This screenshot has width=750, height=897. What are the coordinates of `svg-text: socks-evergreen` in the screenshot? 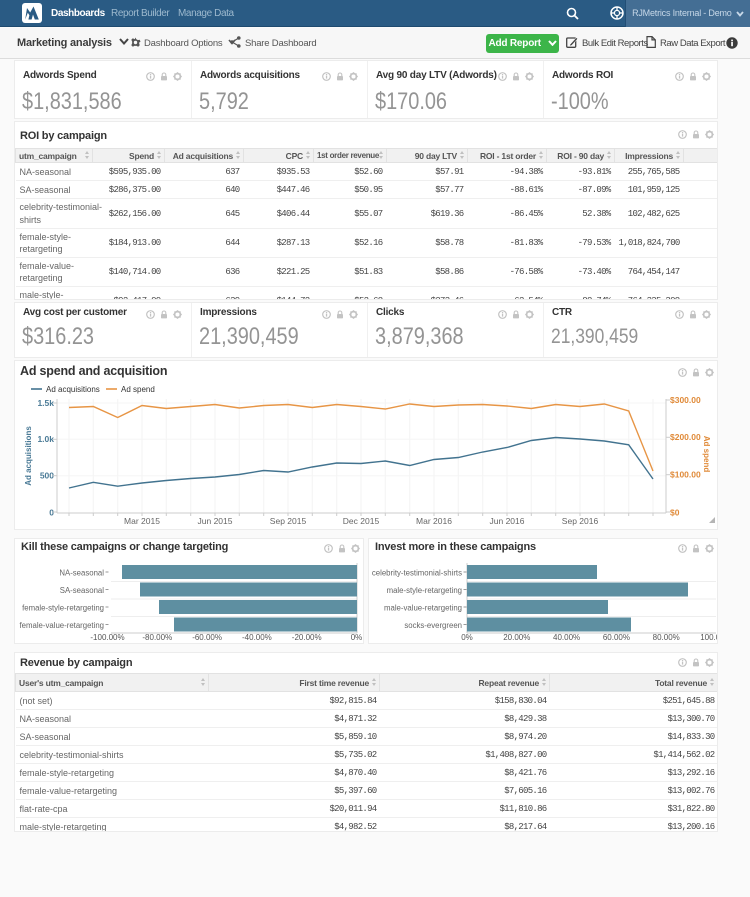 It's located at (433, 625).